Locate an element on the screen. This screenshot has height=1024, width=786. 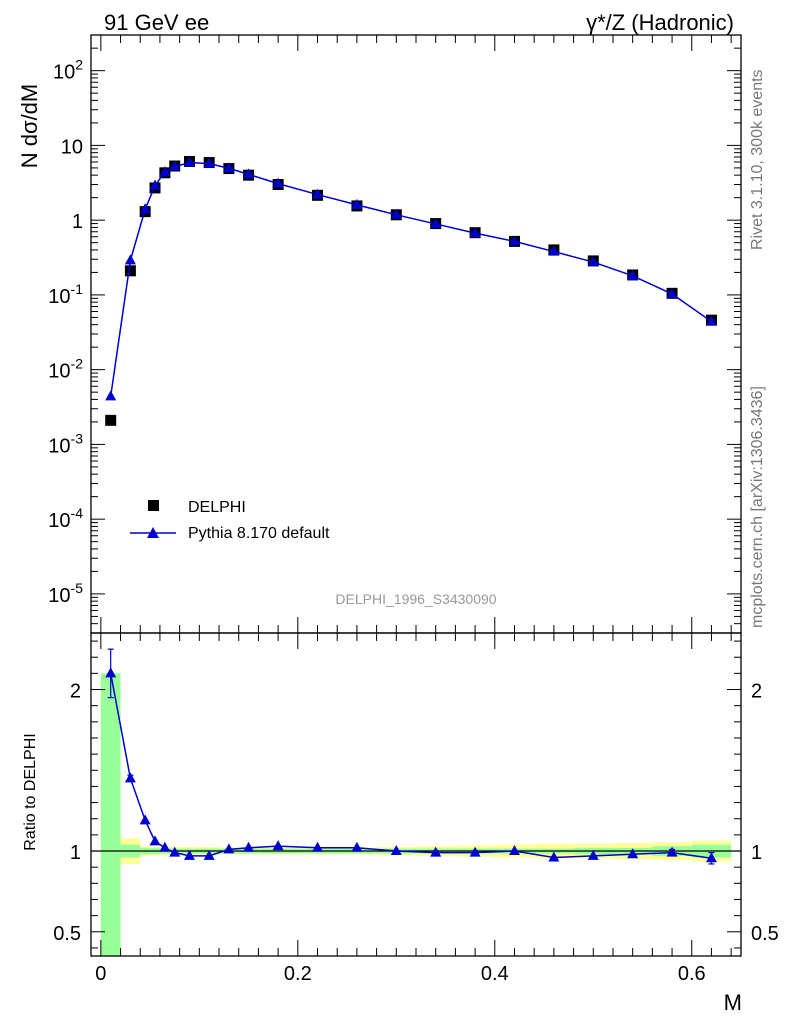
y-tick-label: 10⁻⁵ is located at coordinates (65, 593).